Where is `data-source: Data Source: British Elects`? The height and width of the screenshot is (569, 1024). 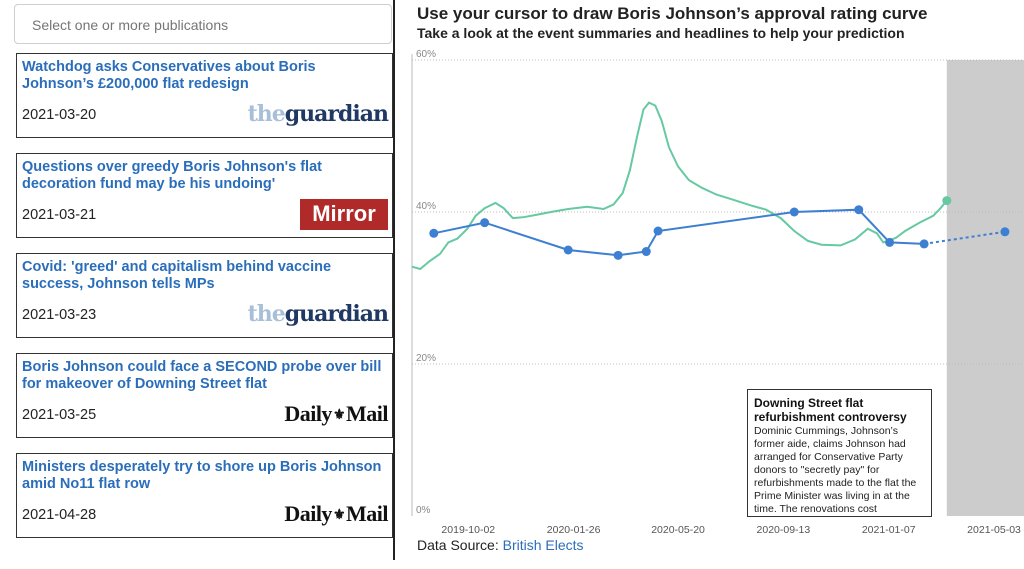
data-source: Data Source: British Elects is located at coordinates (500, 545).